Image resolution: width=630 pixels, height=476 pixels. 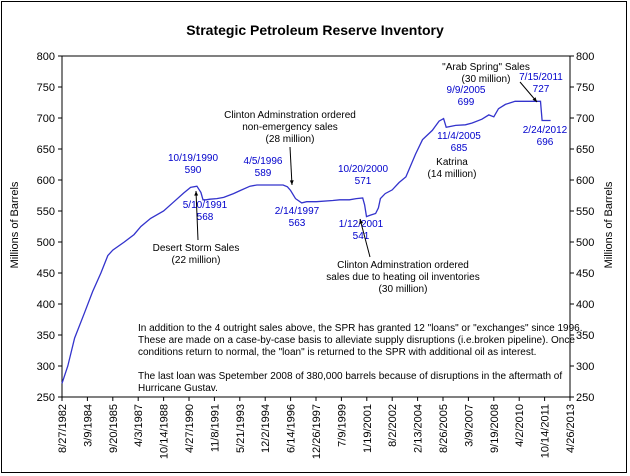 What do you see at coordinates (205, 217) in the screenshot?
I see `annotation-value: 568` at bounding box center [205, 217].